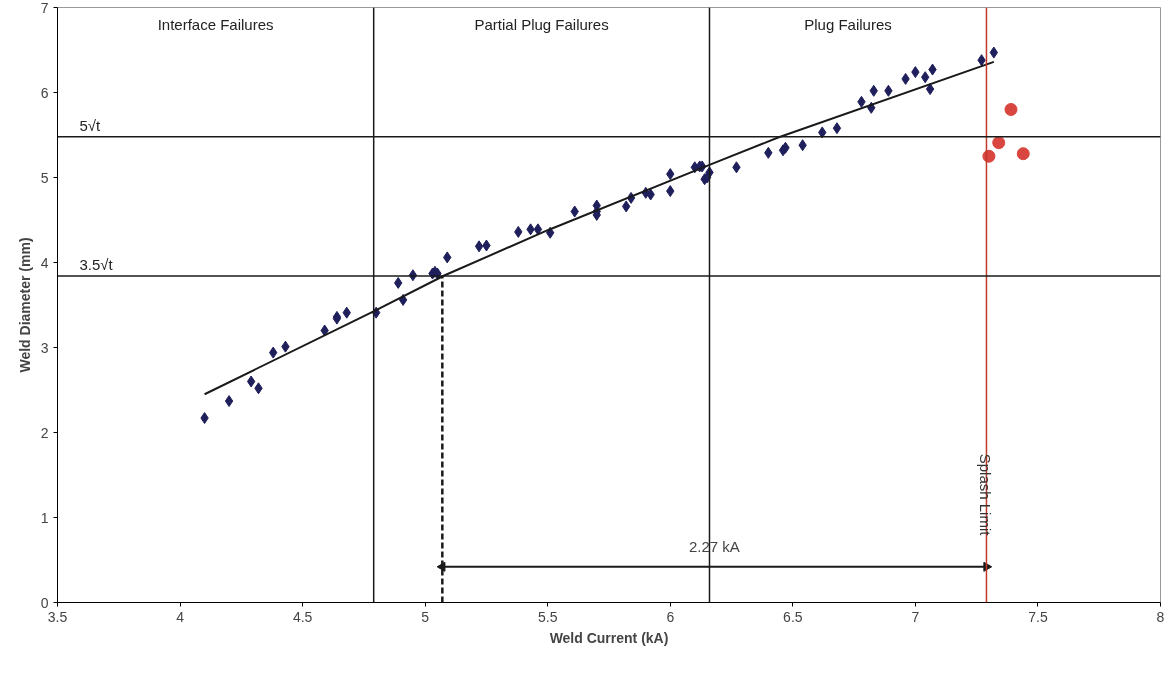 This screenshot has height=678, width=1171. Describe the element at coordinates (57, 616) in the screenshot. I see `x-tick-label: 3.5` at that location.